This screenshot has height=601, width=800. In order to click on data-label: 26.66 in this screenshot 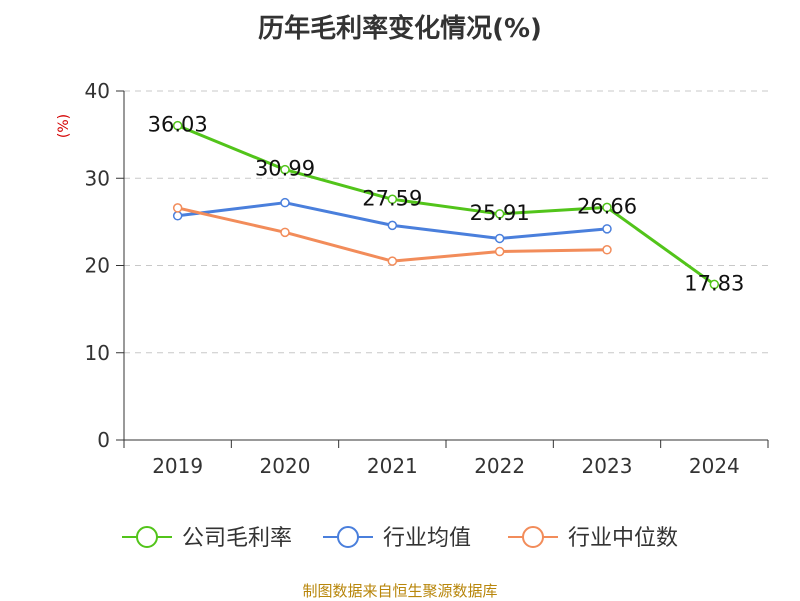, I will do `click(607, 206)`.